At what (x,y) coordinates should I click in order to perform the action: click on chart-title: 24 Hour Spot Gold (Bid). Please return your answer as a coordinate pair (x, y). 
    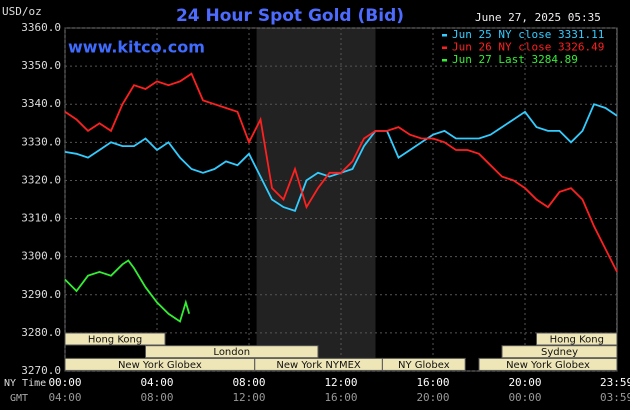
    Looking at the image, I should click on (290, 16).